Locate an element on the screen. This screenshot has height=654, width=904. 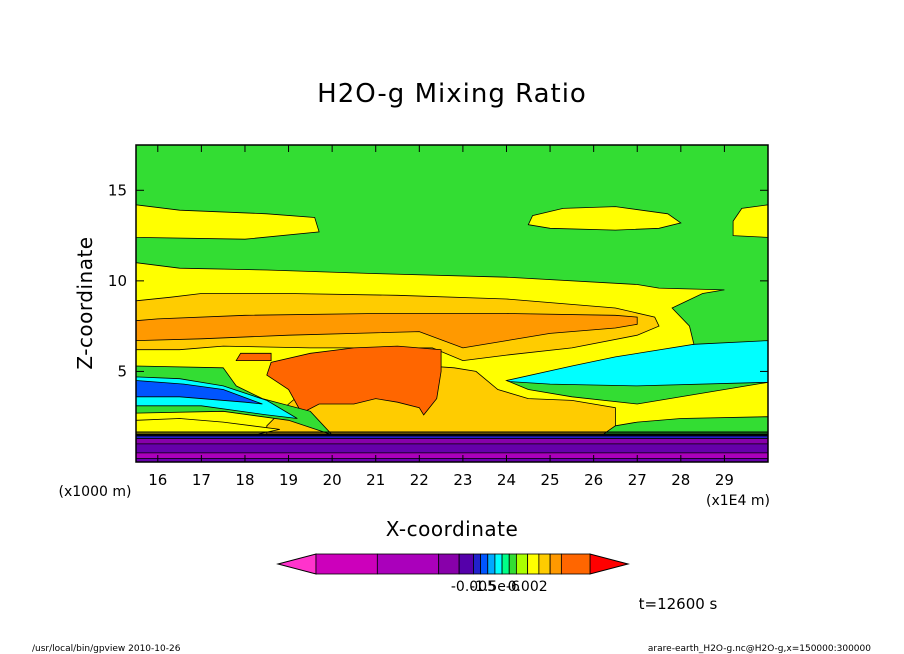
contour-upper-yellow-left is located at coordinates (228, 222).